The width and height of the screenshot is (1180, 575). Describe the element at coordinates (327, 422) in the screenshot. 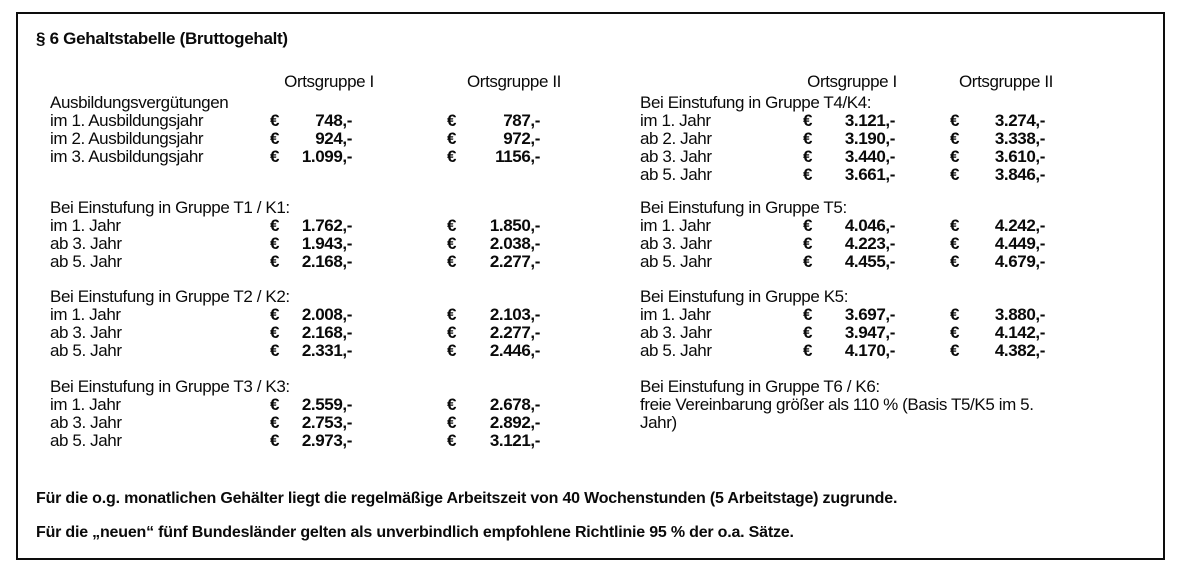

I see `og1-value: 2.753,-` at that location.